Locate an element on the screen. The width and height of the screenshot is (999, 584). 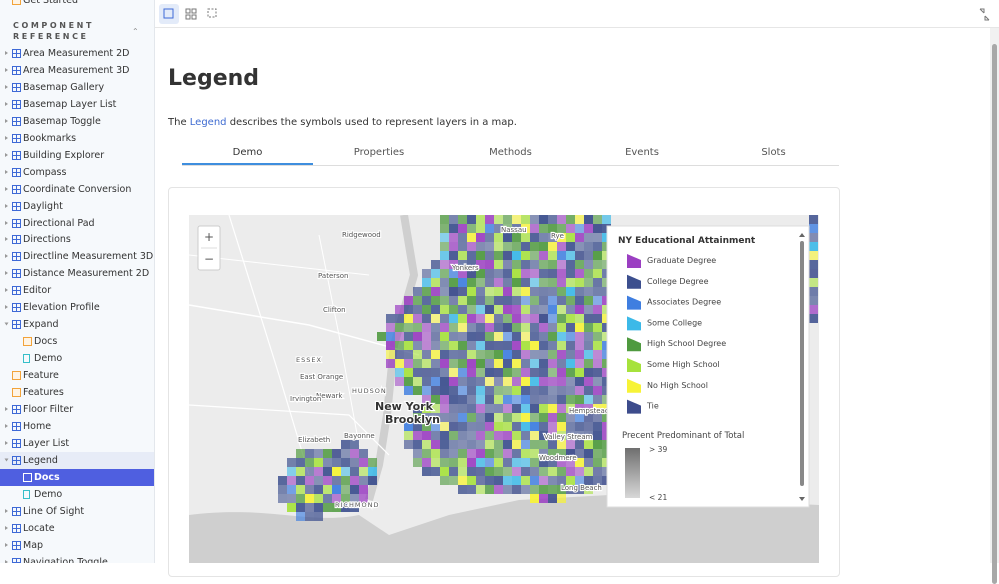
place-label: Nassau is located at coordinates (514, 230).